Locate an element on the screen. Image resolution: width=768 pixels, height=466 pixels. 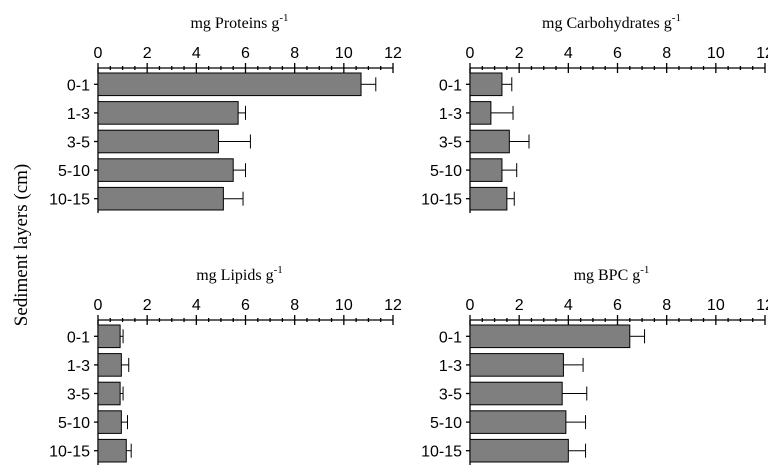
panel-title-text: mg Lipids g is located at coordinates (234, 275).